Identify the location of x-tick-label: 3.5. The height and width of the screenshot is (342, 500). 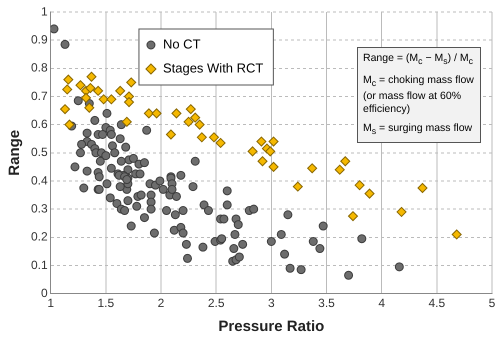
(327, 303).